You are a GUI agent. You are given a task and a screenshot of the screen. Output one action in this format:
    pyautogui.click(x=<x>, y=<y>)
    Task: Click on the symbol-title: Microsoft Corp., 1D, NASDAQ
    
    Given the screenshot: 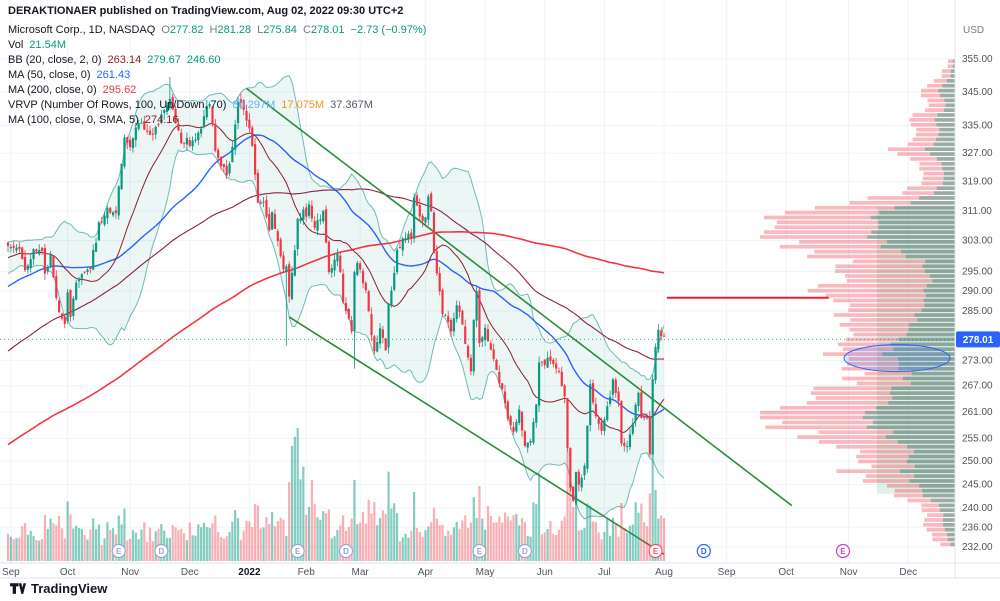 What is the action you would take?
    pyautogui.click(x=82, y=30)
    